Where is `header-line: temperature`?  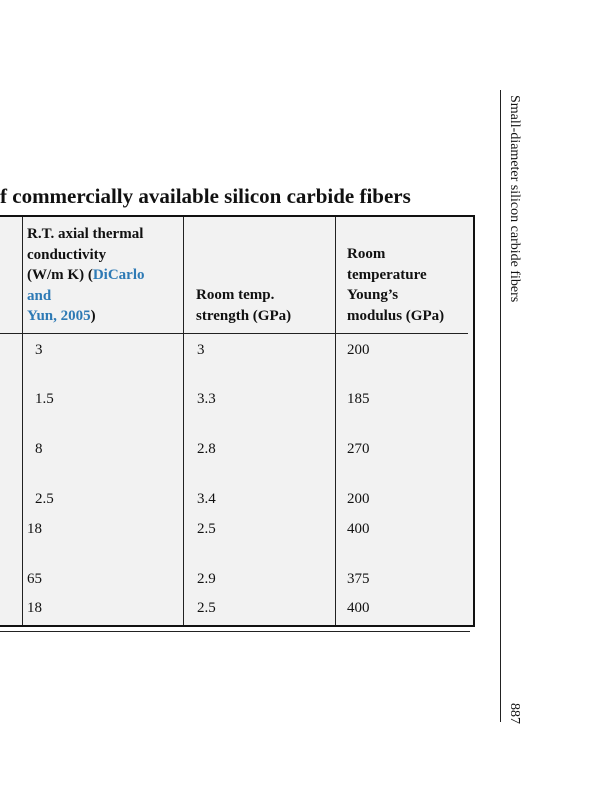 header-line: temperature is located at coordinates (387, 274).